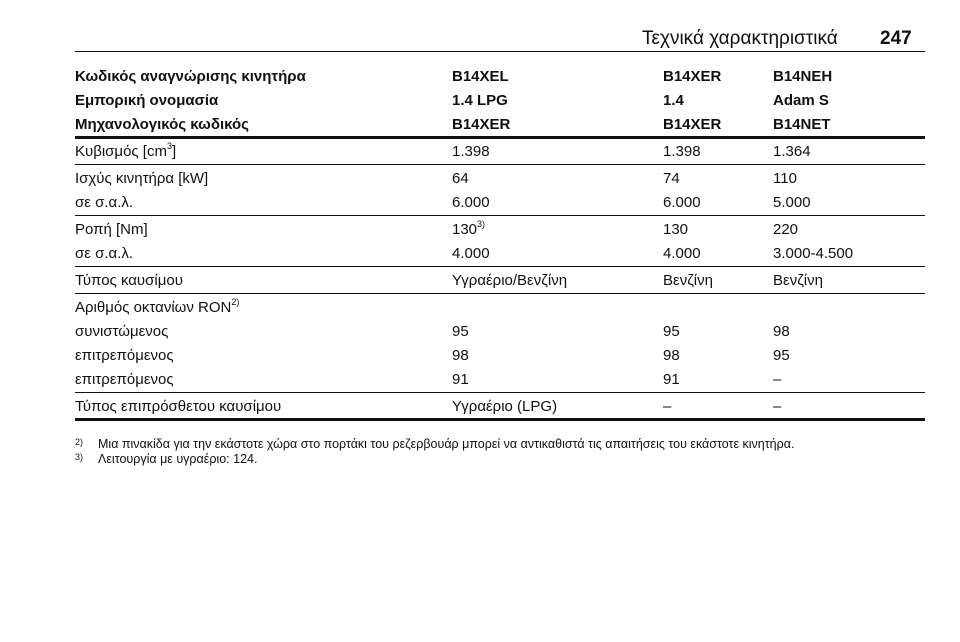  I want to click on footnote-marker: 2), so click(79, 442).